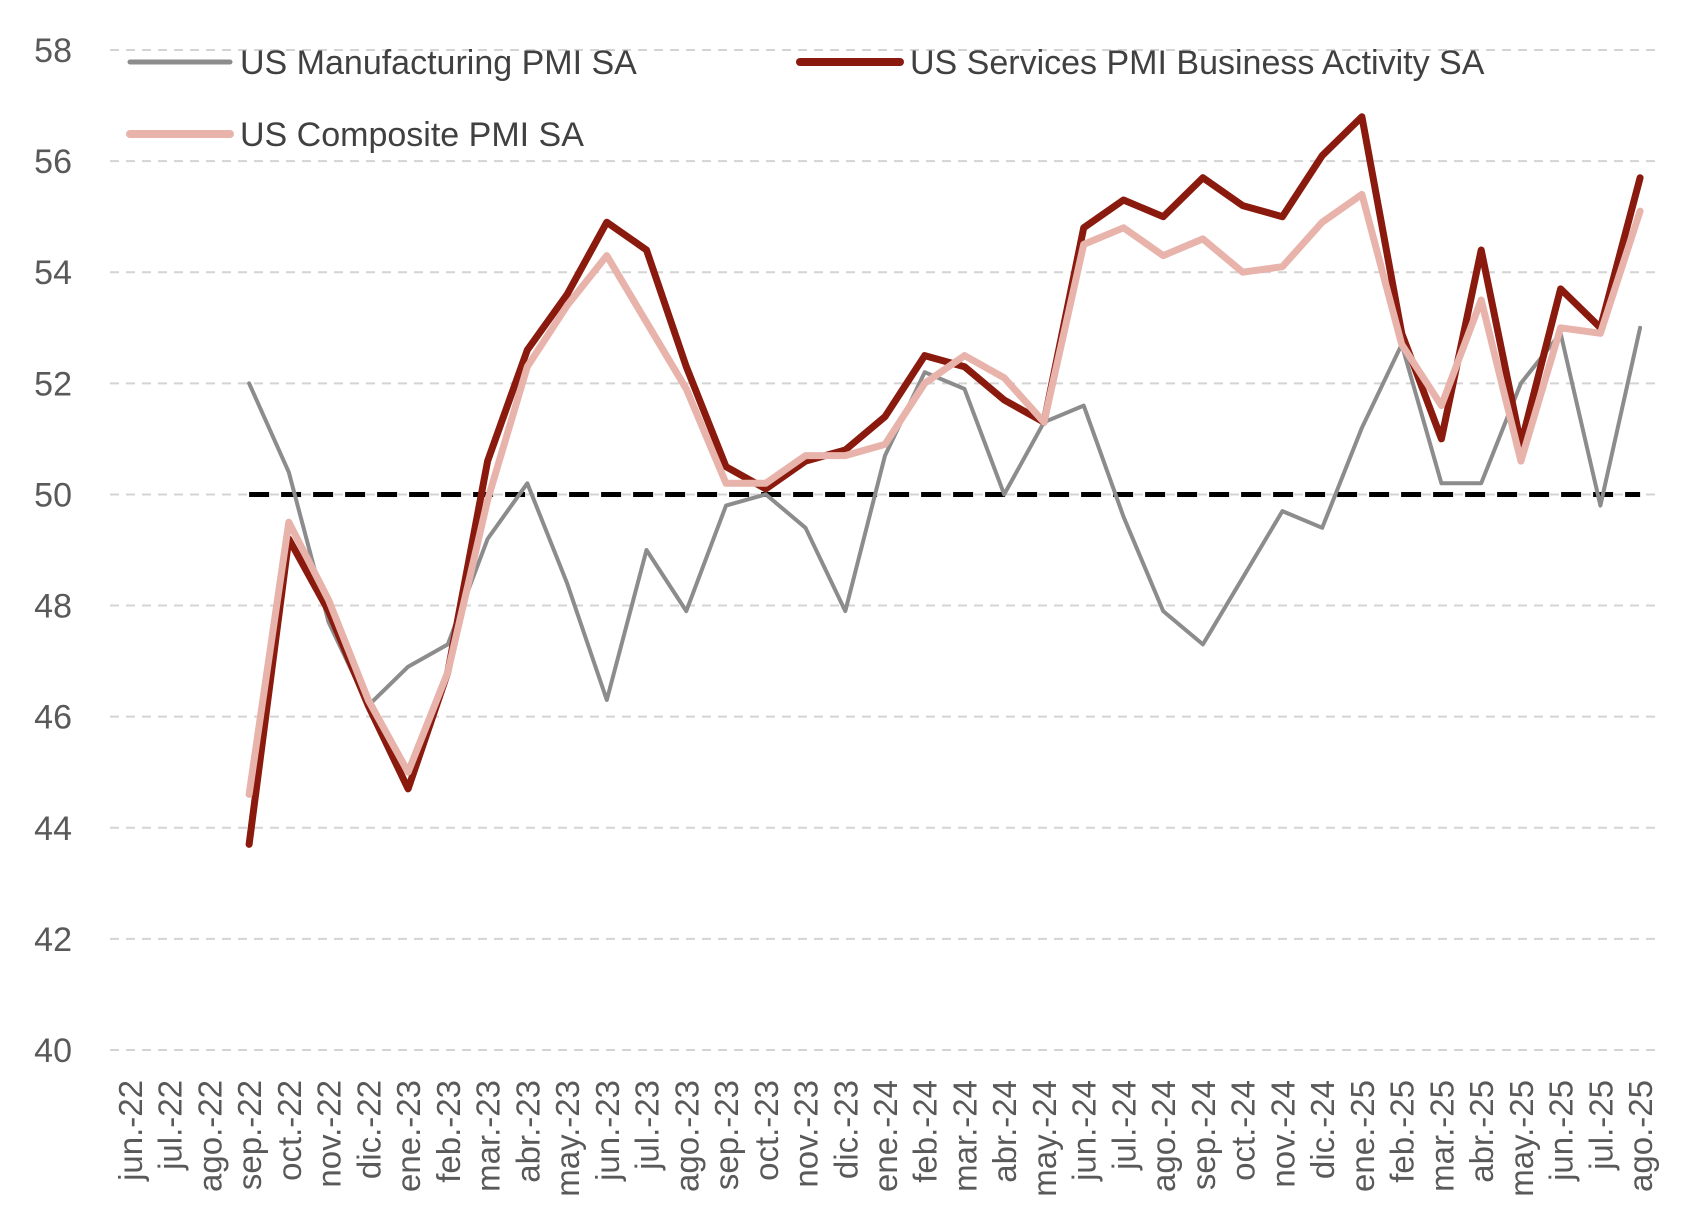 The image size is (1686, 1228). What do you see at coordinates (53, 1051) in the screenshot?
I see `y-tick-label: 40` at bounding box center [53, 1051].